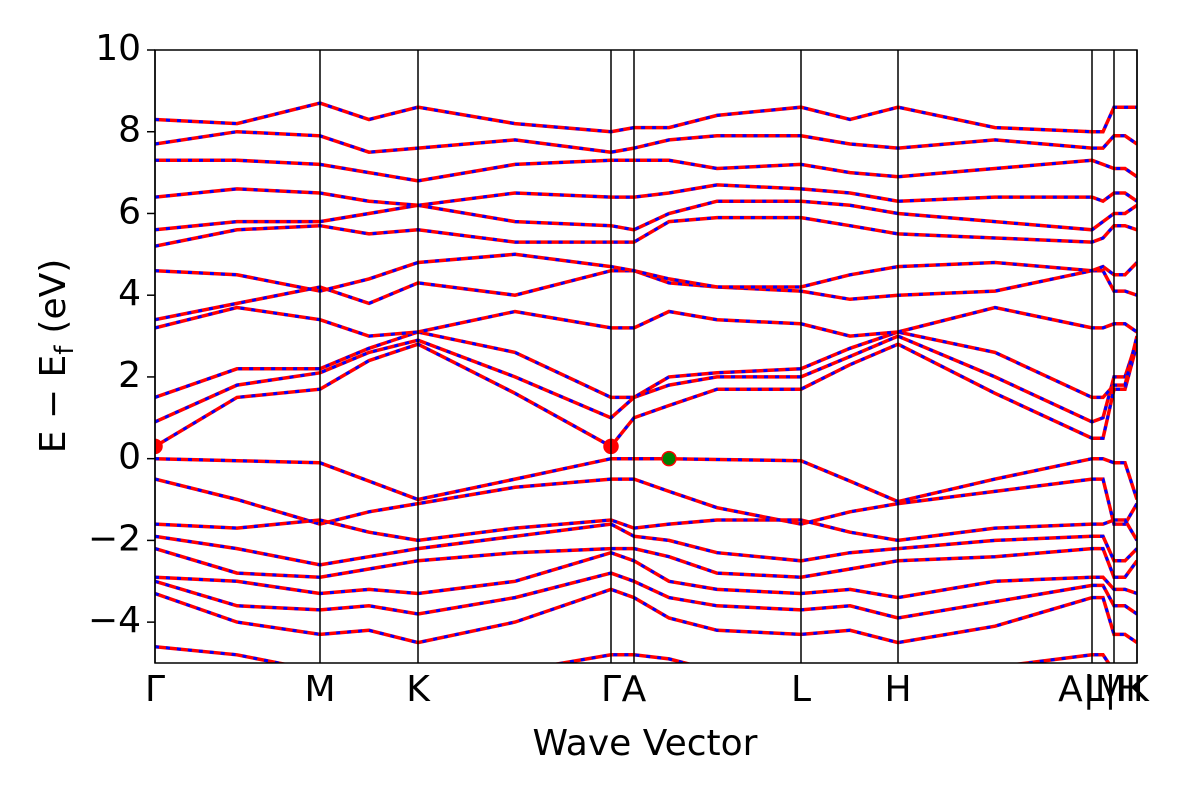 Image resolution: width=1200 pixels, height=800 pixels. Describe the element at coordinates (645, 743) in the screenshot. I see `x-axis-label: Wave Vector` at that location.